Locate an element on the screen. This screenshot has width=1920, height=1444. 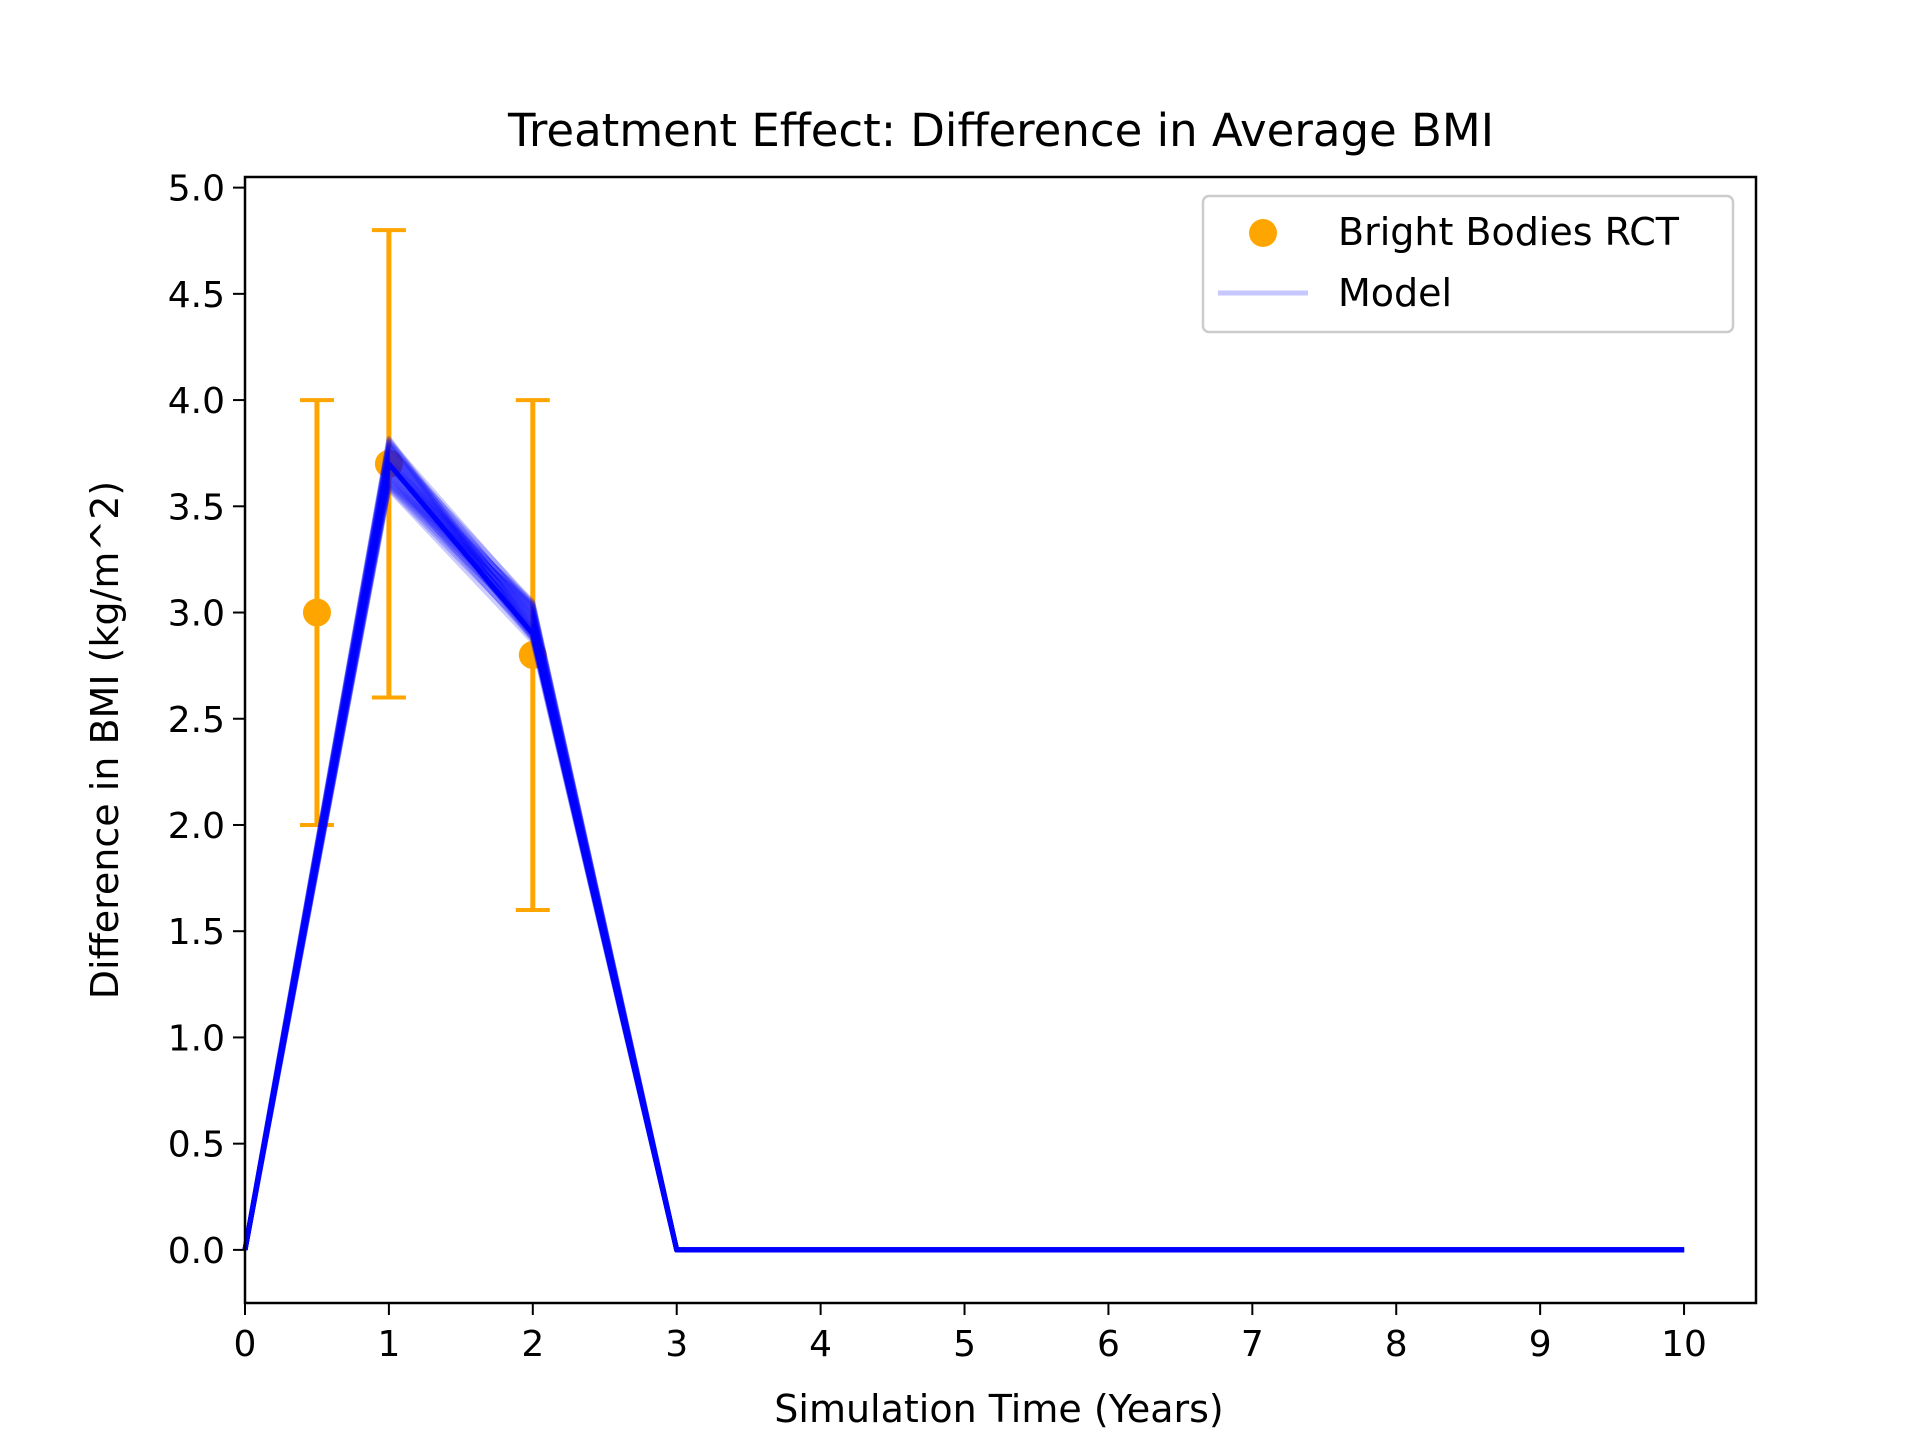
x-tick-label: 7 is located at coordinates (1252, 1344).